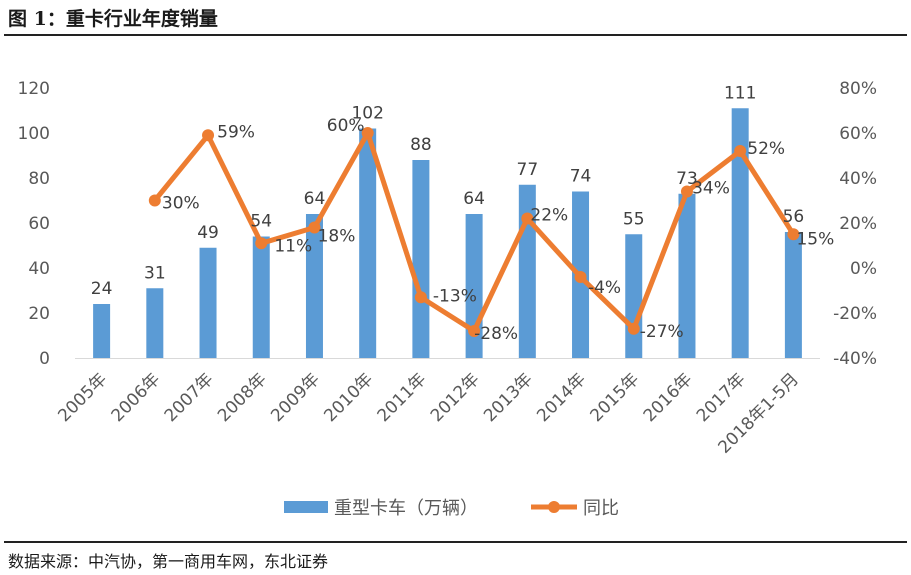 The height and width of the screenshot is (575, 911). Describe the element at coordinates (348, 397) in the screenshot. I see `x-tick-label: 2010年` at that location.